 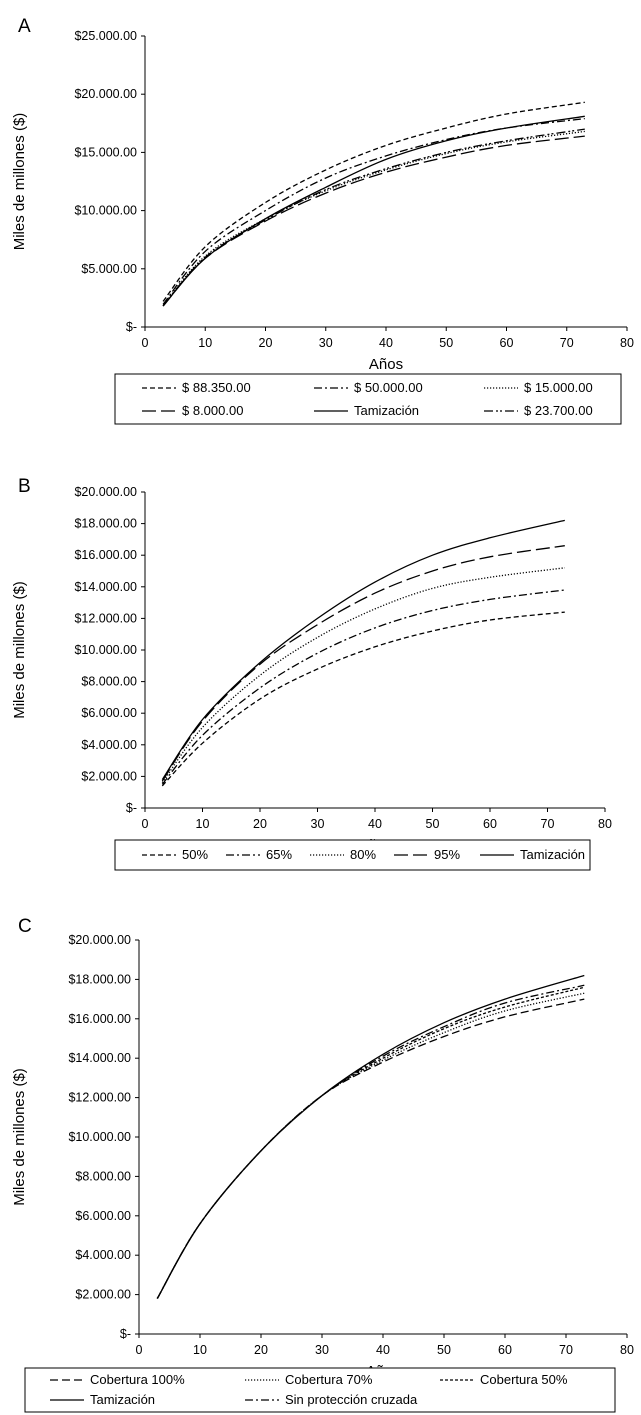 I want to click on x-axis-title: Años, so click(x=386, y=364).